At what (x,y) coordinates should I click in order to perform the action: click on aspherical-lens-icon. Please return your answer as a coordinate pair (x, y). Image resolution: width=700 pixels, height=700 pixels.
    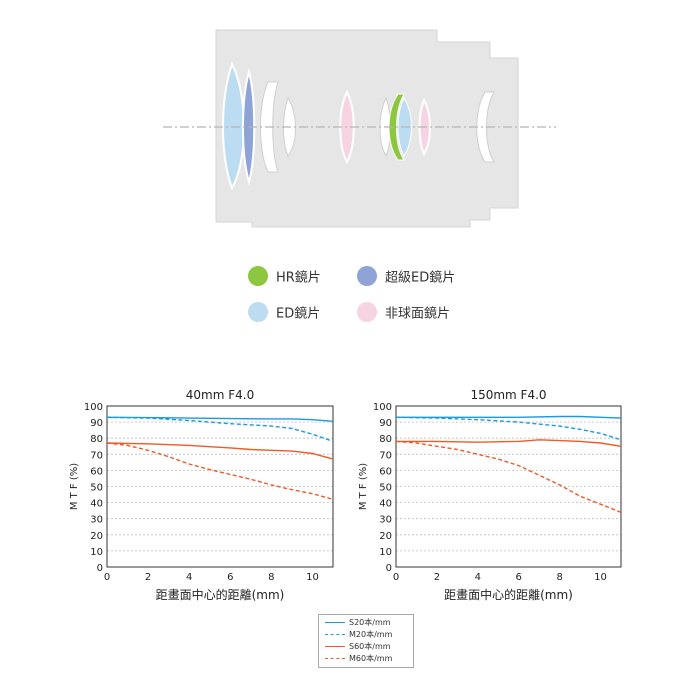
    Looking at the image, I should click on (367, 312).